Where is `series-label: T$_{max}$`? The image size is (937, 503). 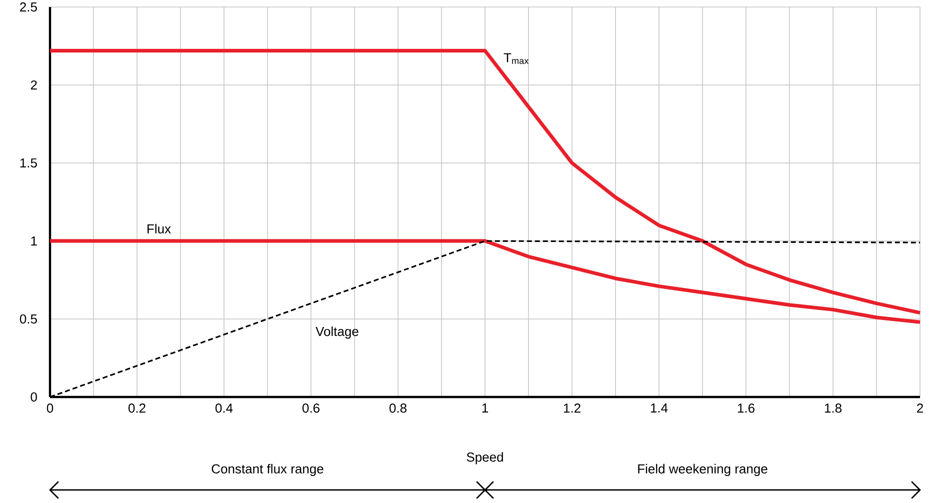
series-label: T$_{max}$ is located at coordinates (516, 58).